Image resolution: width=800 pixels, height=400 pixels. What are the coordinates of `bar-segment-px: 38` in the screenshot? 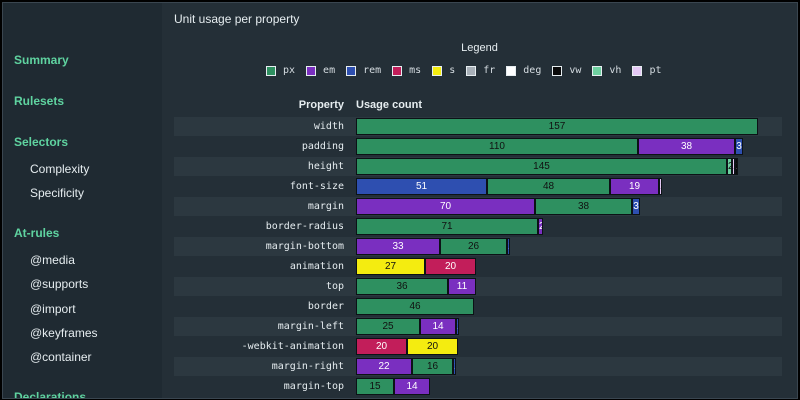 It's located at (583, 206).